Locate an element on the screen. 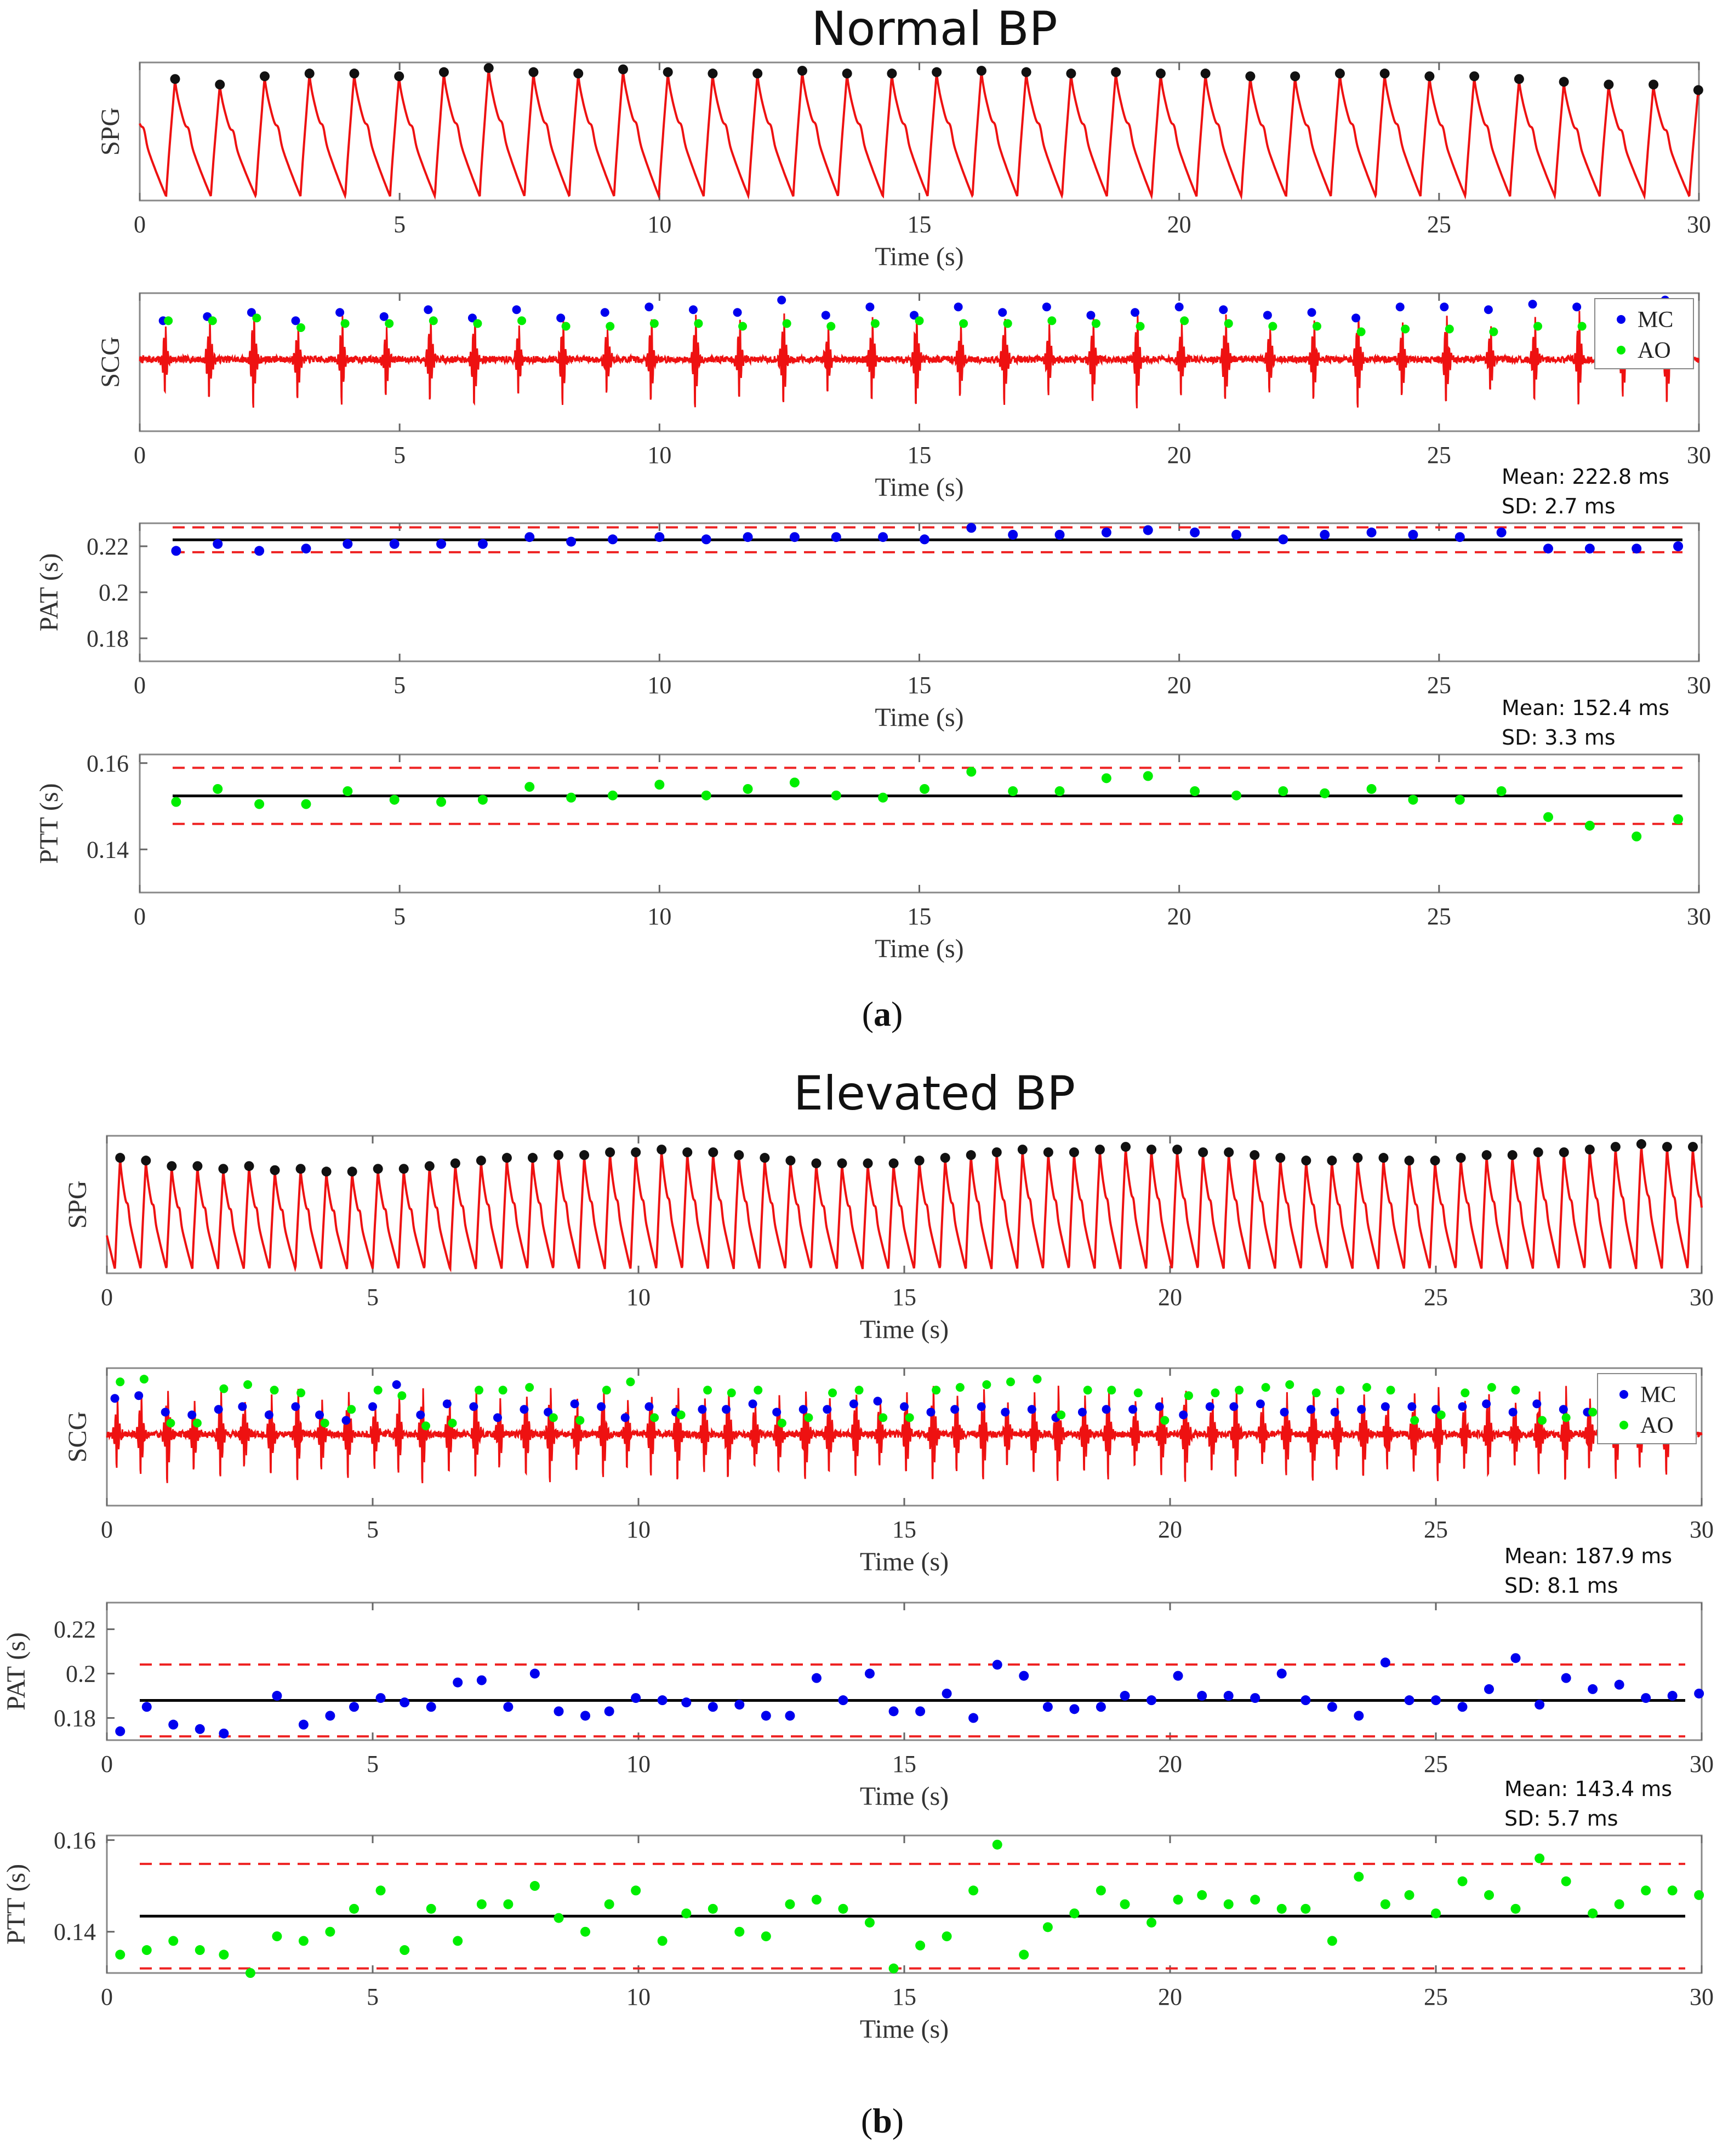  b-spg-x-tick-label: 15 is located at coordinates (904, 1297).